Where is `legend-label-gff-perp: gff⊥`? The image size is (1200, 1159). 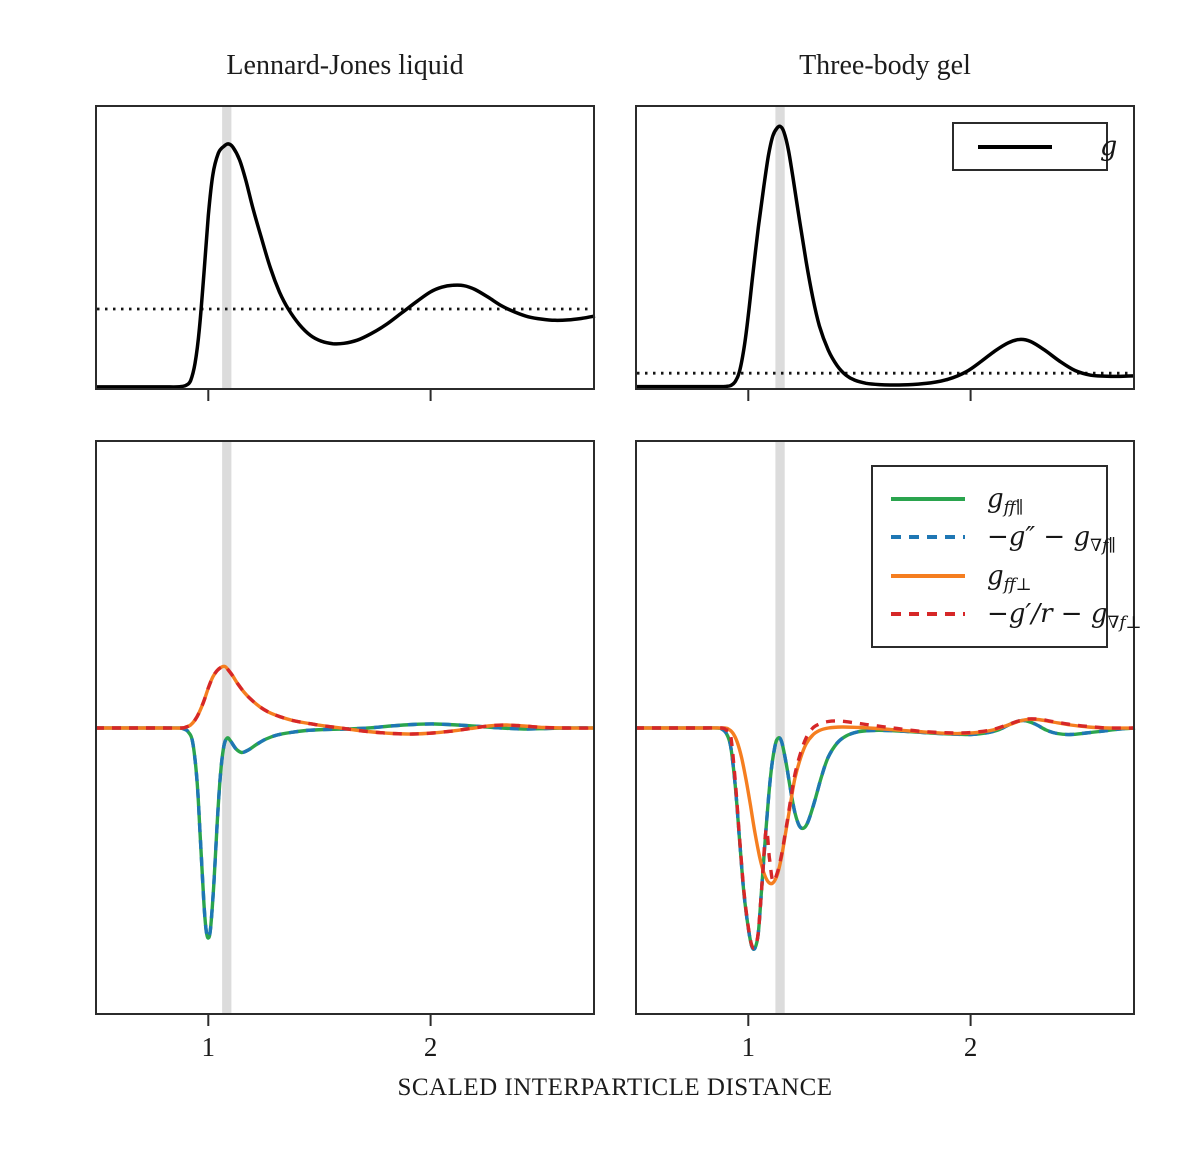
legend-label-gff-perp: gff⊥ is located at coordinates (1009, 577).